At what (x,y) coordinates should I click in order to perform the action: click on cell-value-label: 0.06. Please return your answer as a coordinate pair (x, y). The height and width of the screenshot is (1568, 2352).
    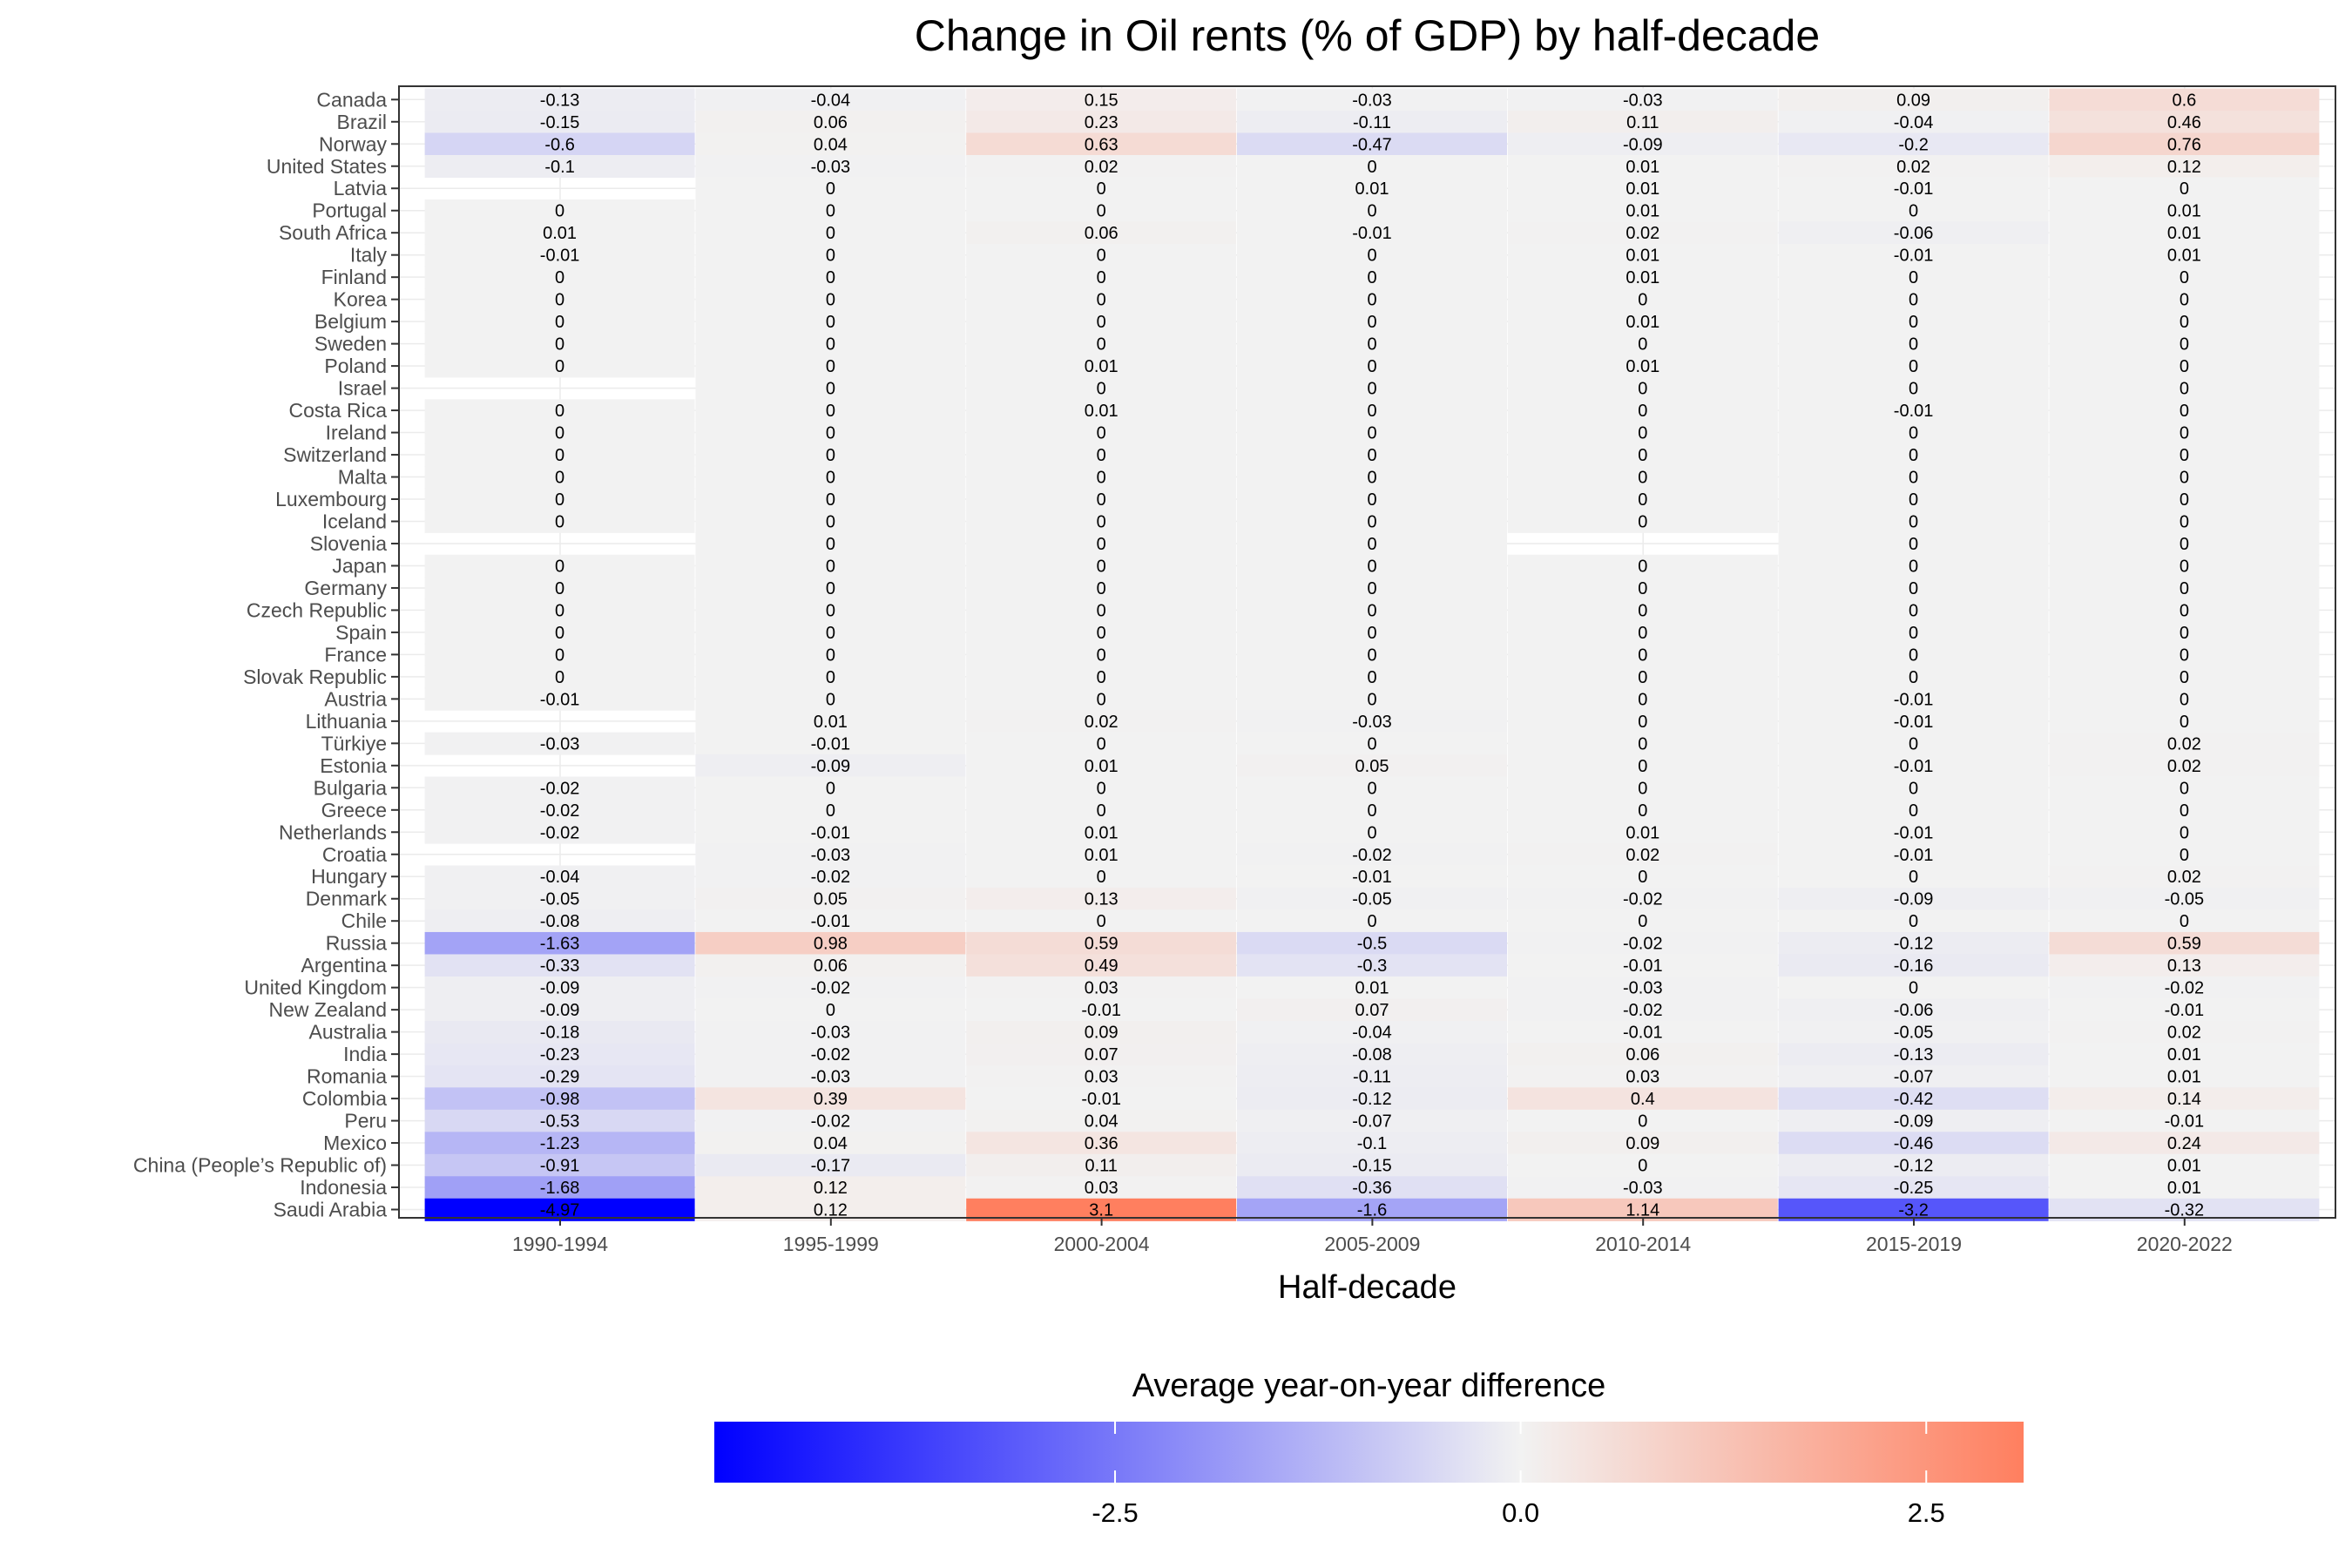
    Looking at the image, I should click on (831, 966).